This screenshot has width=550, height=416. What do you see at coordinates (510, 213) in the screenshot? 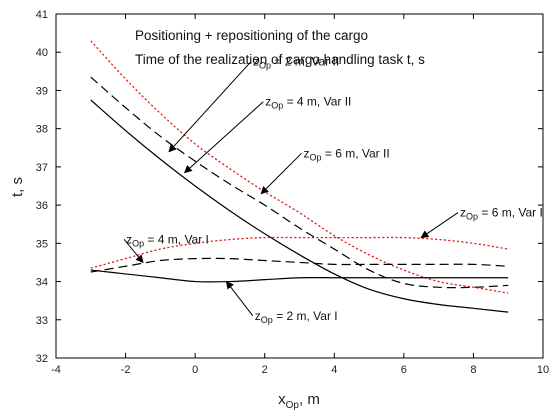
I see `annotation-text: = 6 m, Var I` at bounding box center [510, 213].